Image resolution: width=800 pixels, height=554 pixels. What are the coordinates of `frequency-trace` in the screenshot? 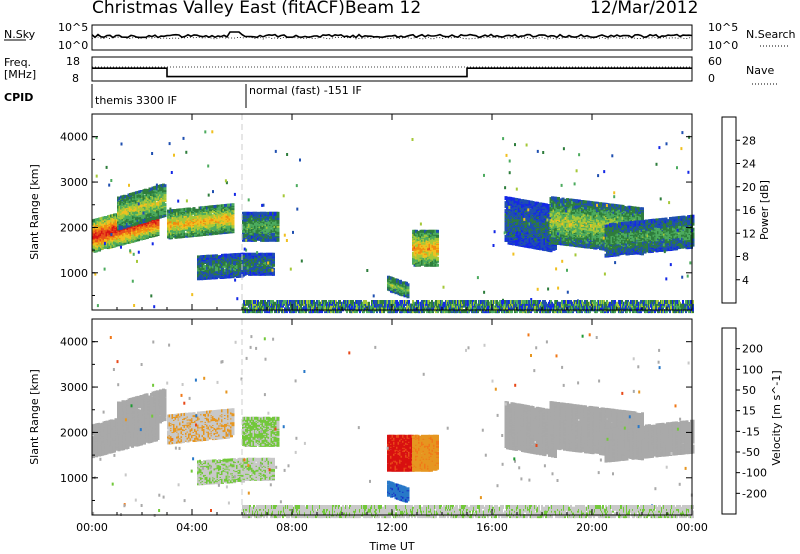 It's located at (392, 72).